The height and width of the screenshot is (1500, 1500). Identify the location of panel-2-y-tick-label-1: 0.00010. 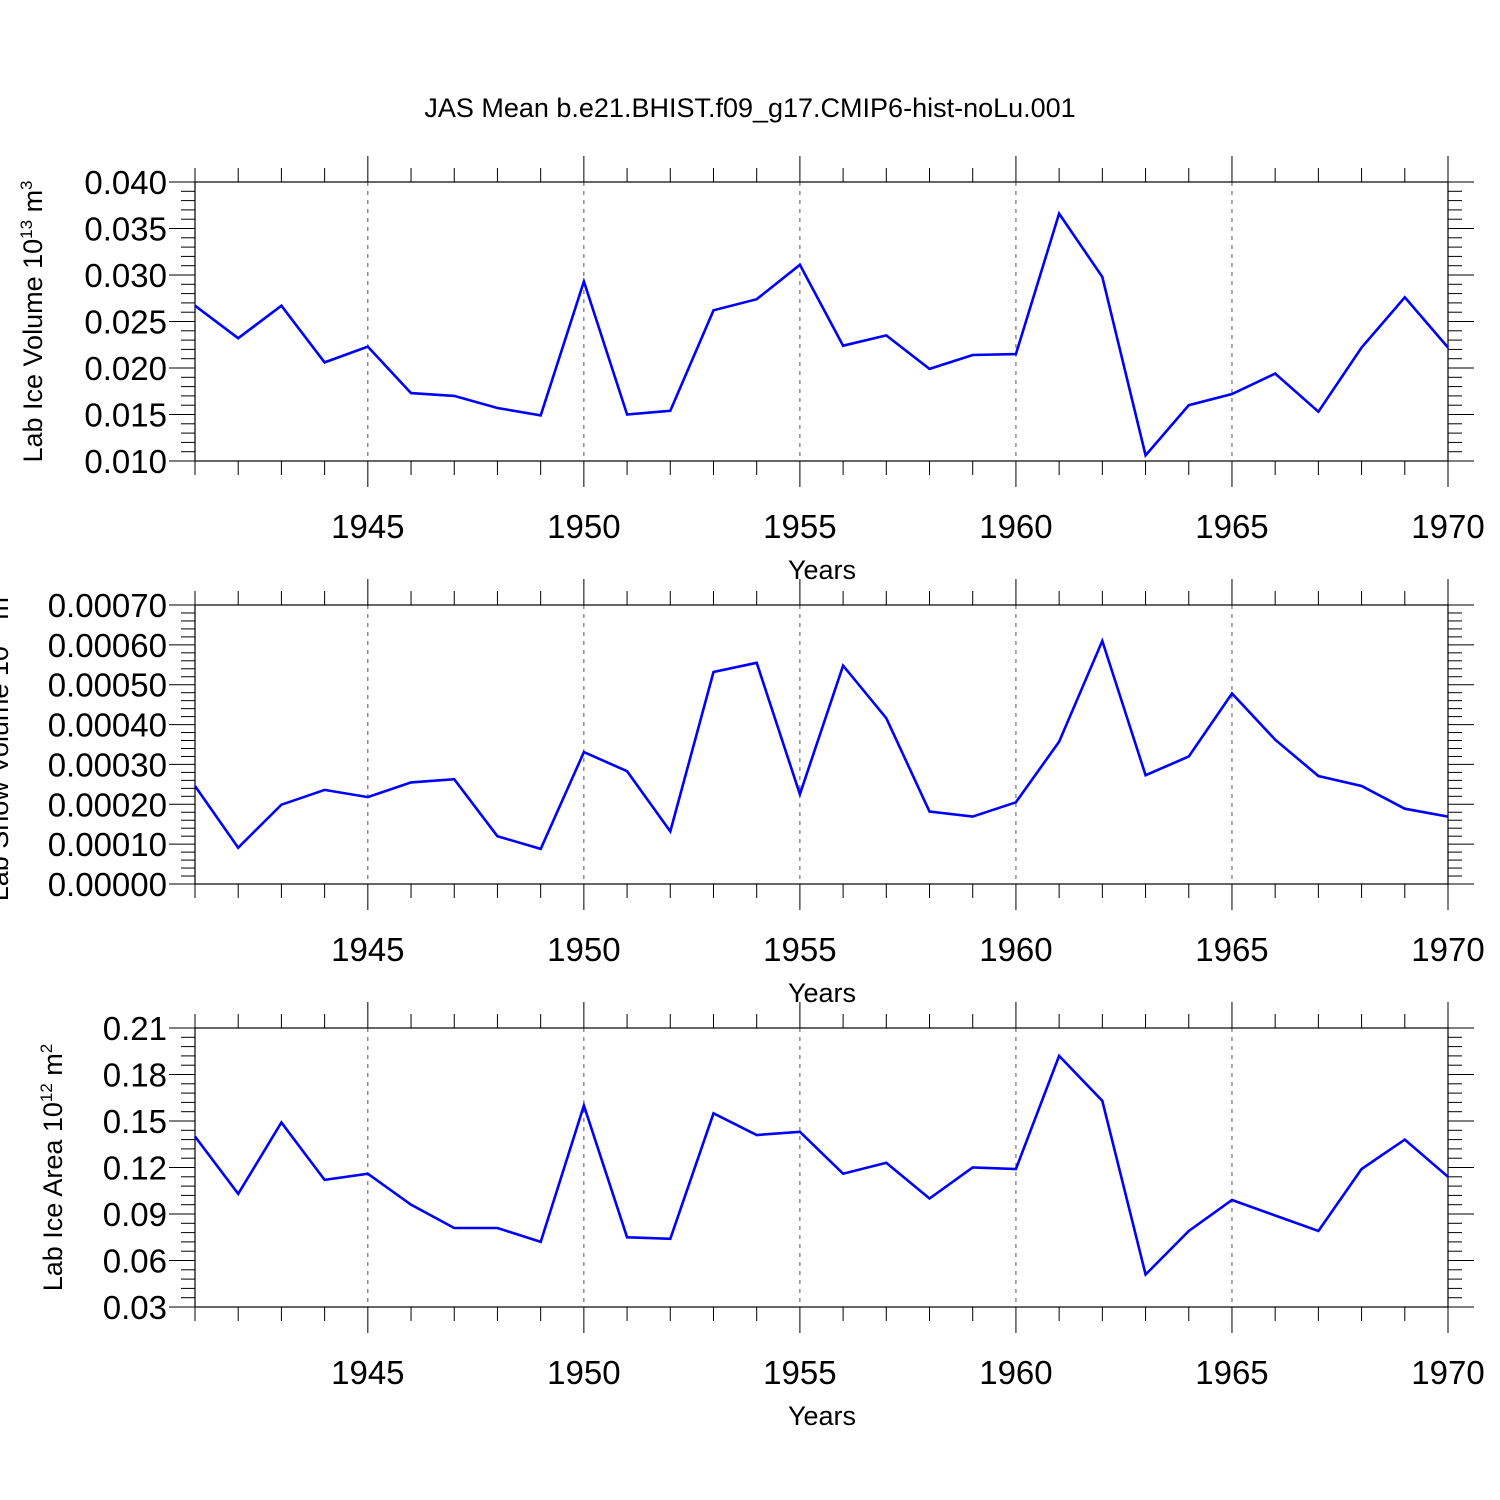
(107, 844).